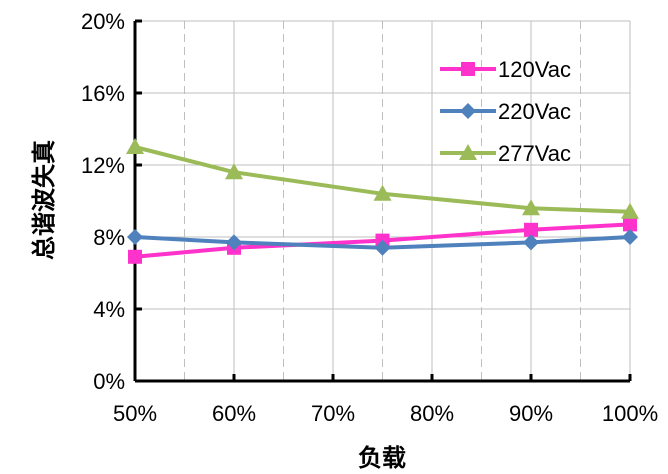 The height and width of the screenshot is (474, 668). I want to click on legend-label: 220Vac, so click(534, 111).